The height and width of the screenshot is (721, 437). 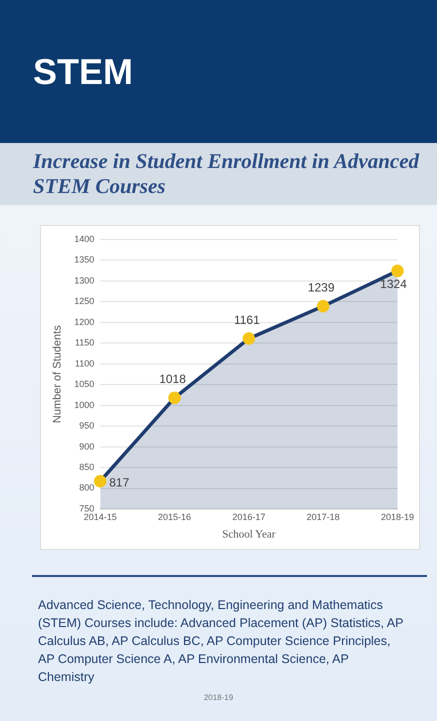 What do you see at coordinates (58, 374) in the screenshot?
I see `y-axis-title: Number of Students` at bounding box center [58, 374].